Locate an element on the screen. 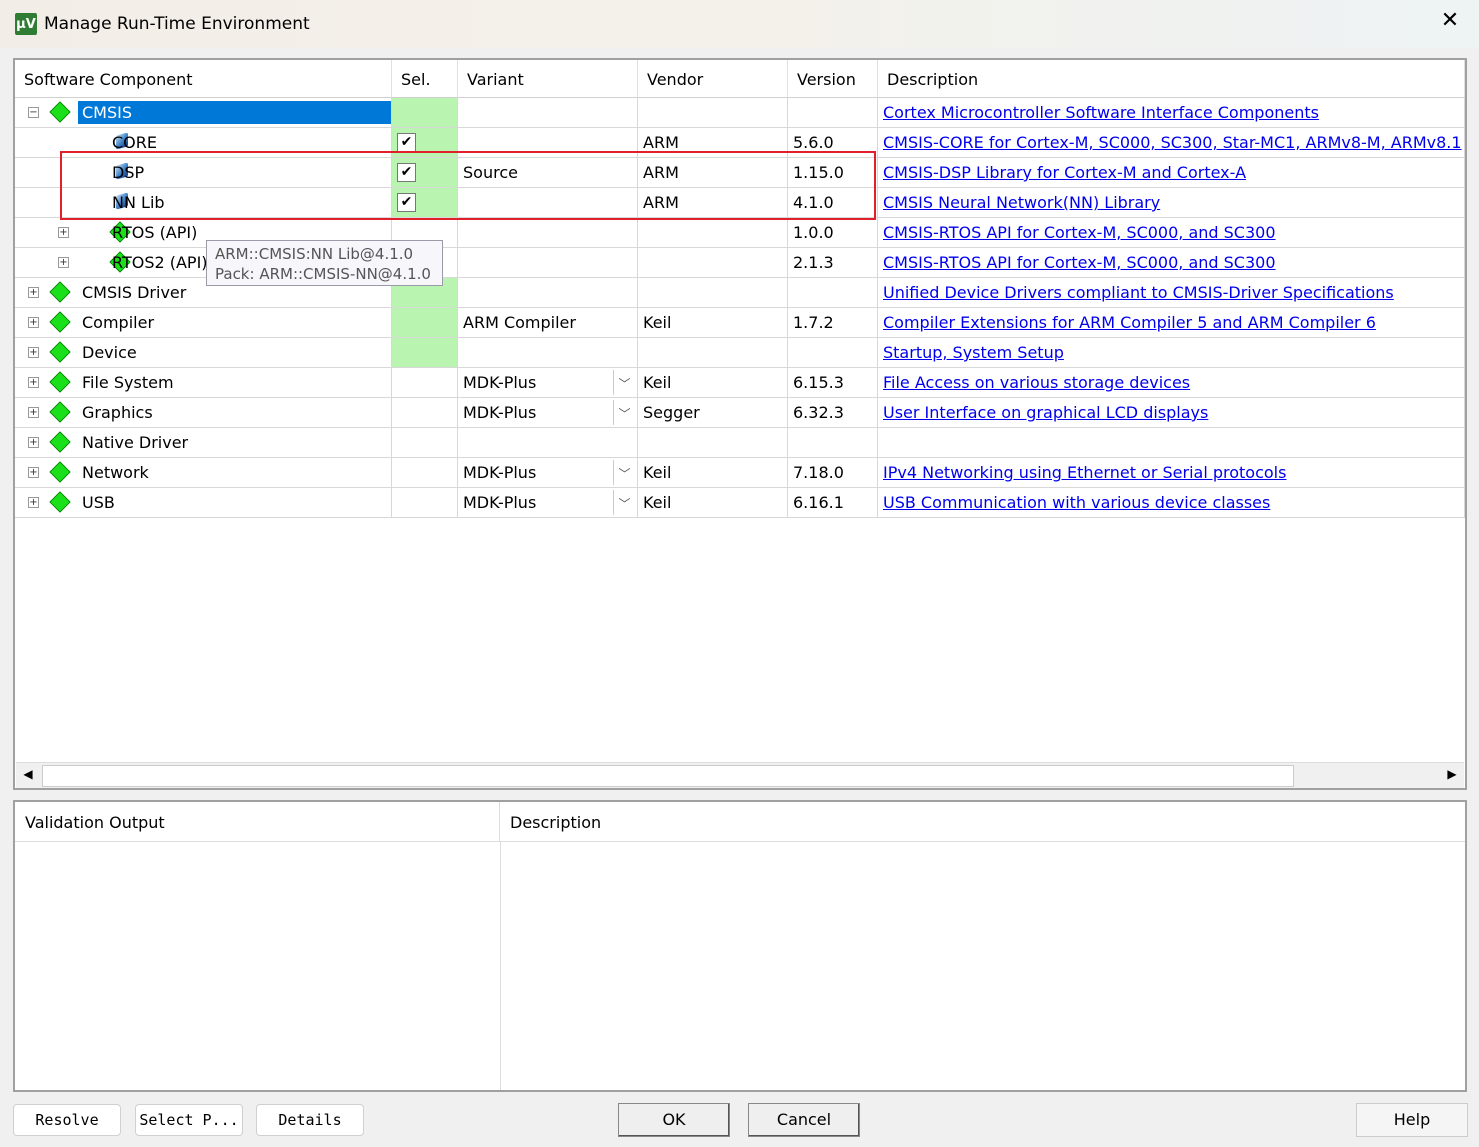 The image size is (1479, 1147). ok-button: OK is located at coordinates (674, 1120).